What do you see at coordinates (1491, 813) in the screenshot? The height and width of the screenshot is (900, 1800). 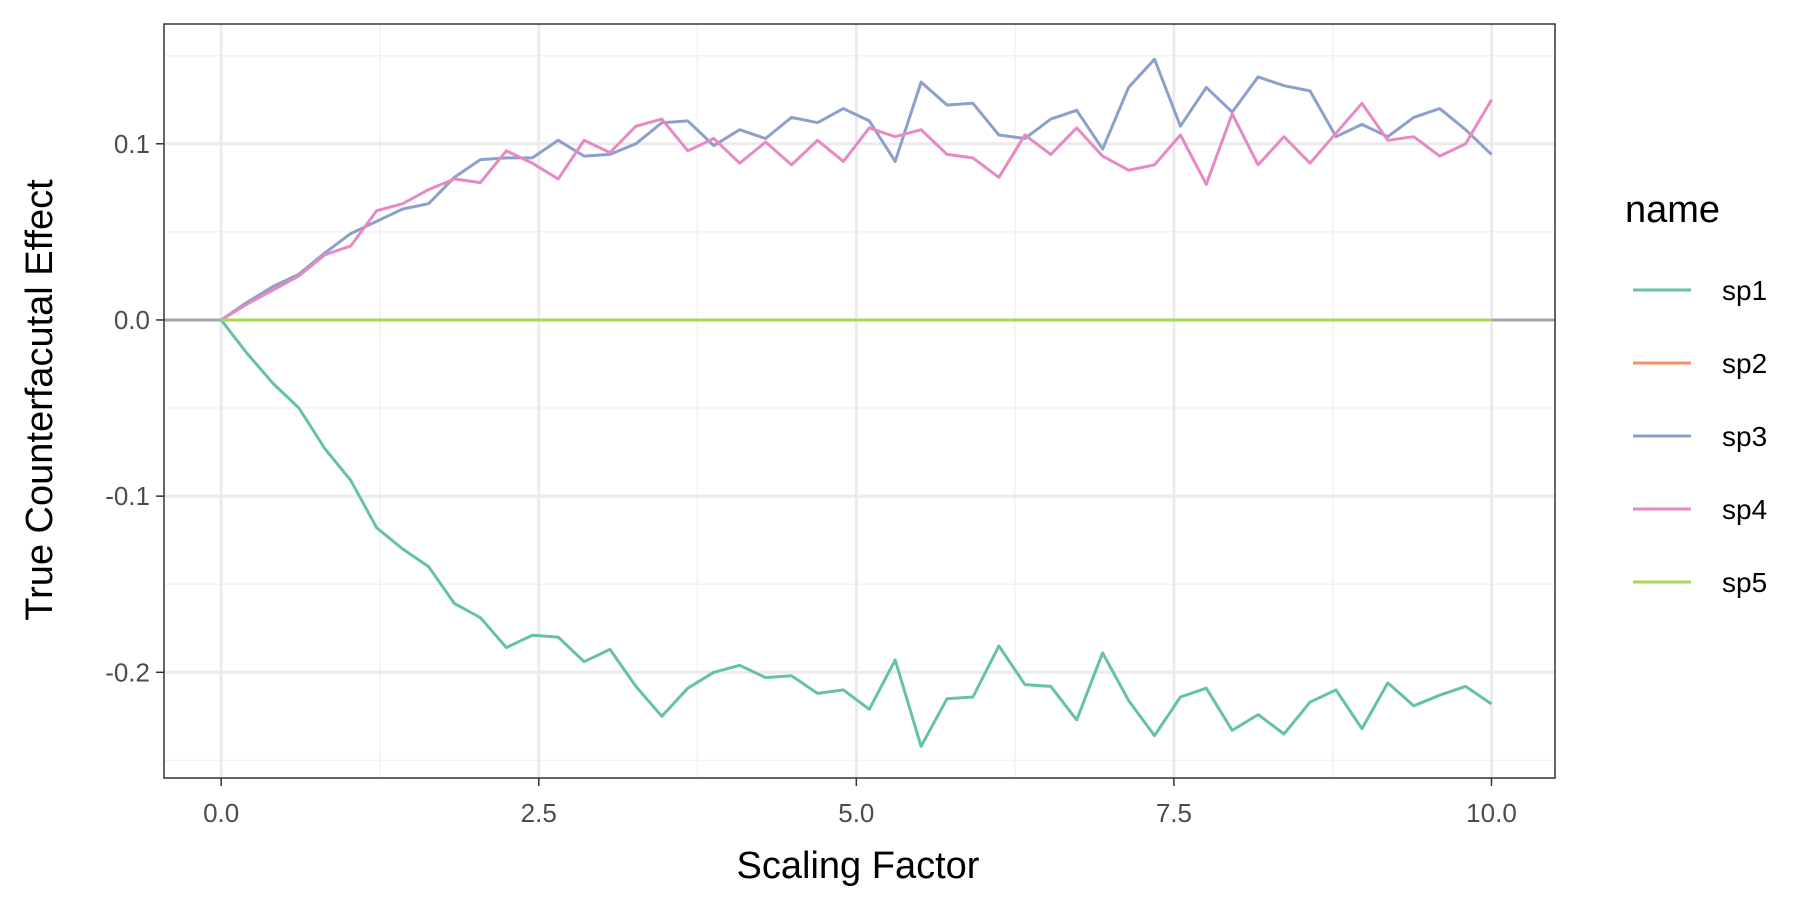 I see `x-tick-label: 10.0` at bounding box center [1491, 813].